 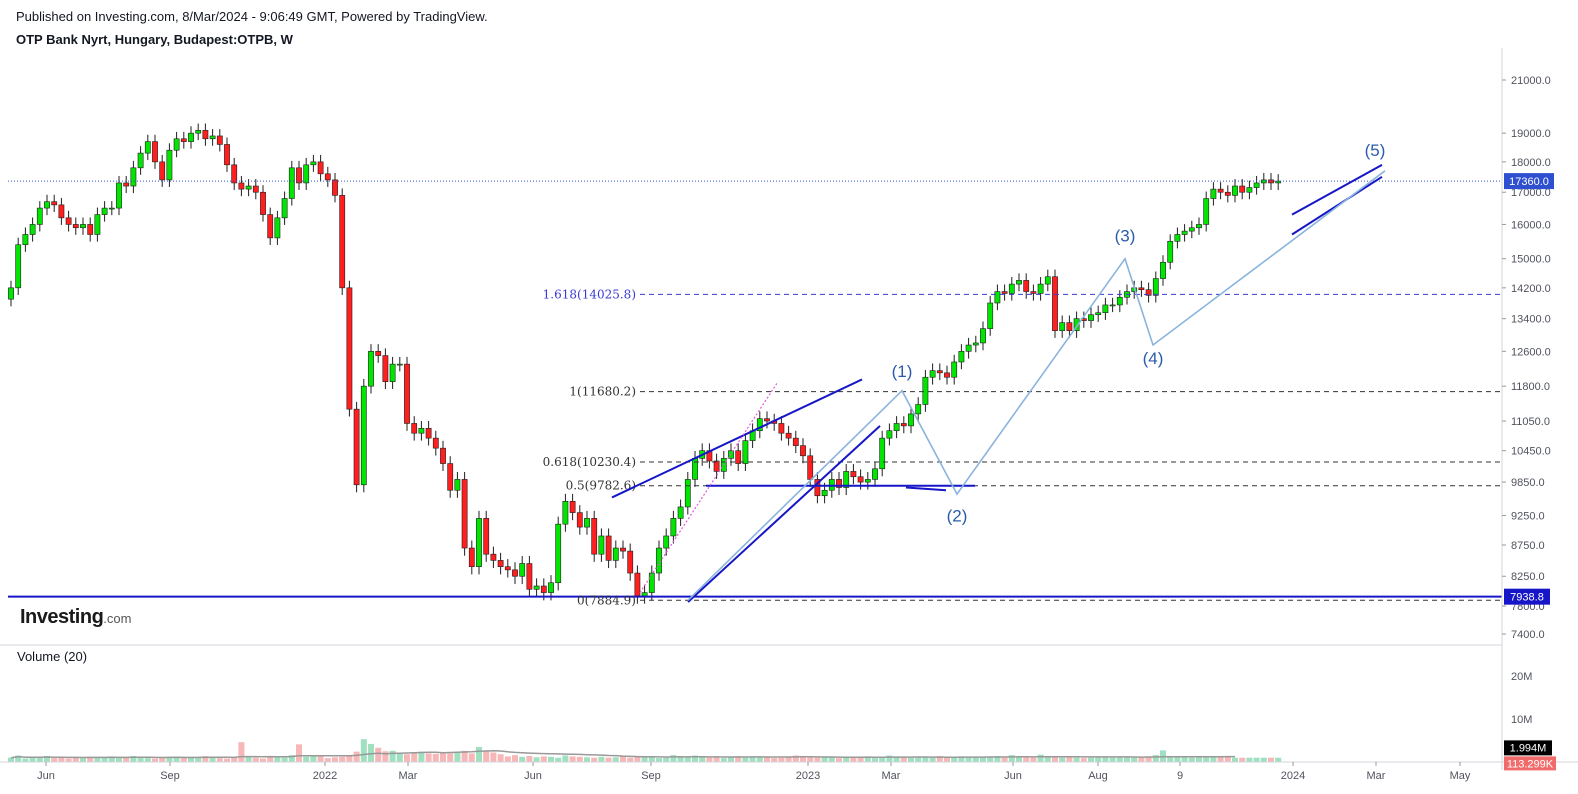 What do you see at coordinates (1098, 776) in the screenshot?
I see `time-tick-label: Aug` at bounding box center [1098, 776].